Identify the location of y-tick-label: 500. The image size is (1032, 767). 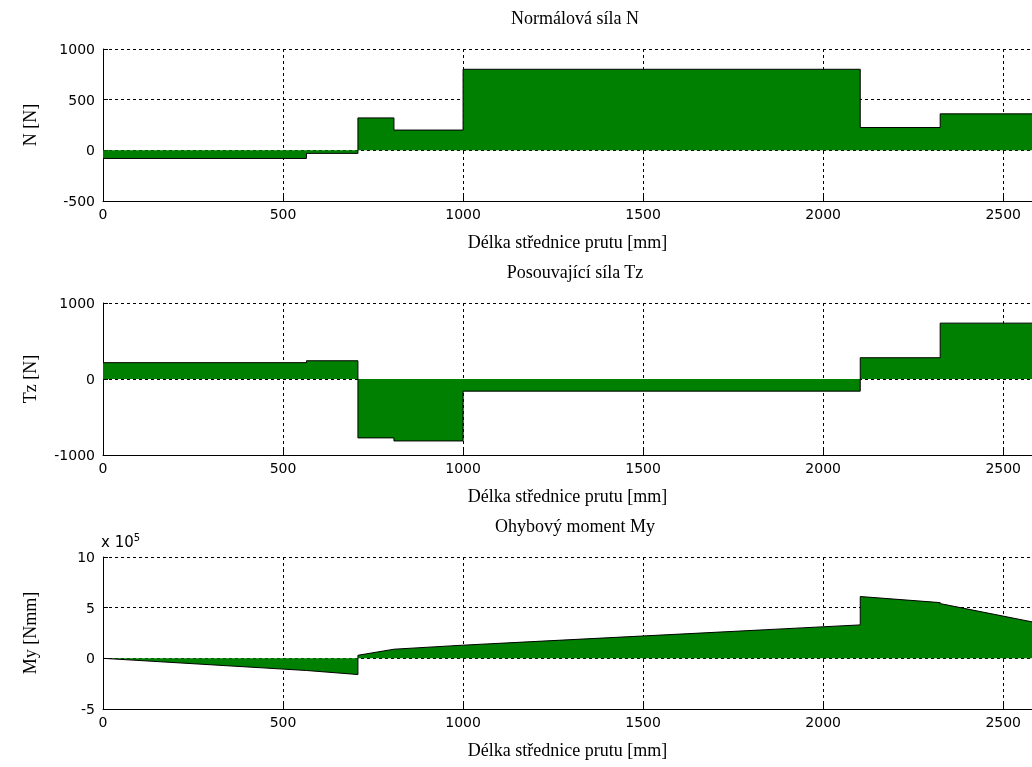
(81, 99).